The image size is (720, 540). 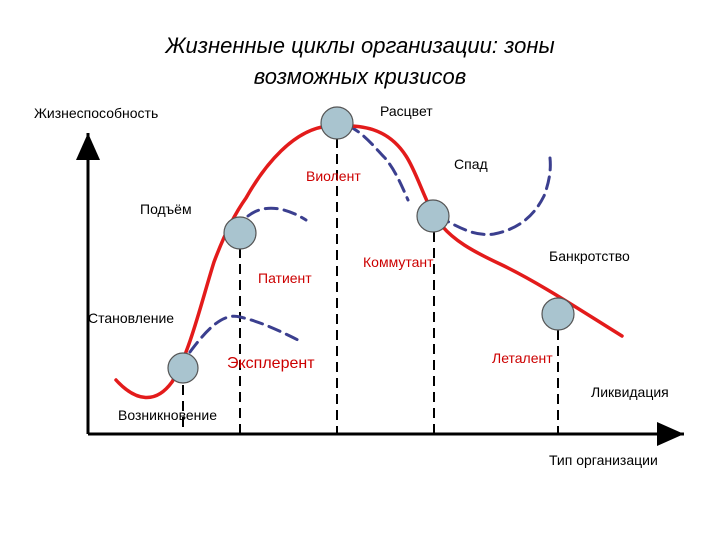 I want to click on stage-likvidatsiya: Ликвидация, so click(x=630, y=392).